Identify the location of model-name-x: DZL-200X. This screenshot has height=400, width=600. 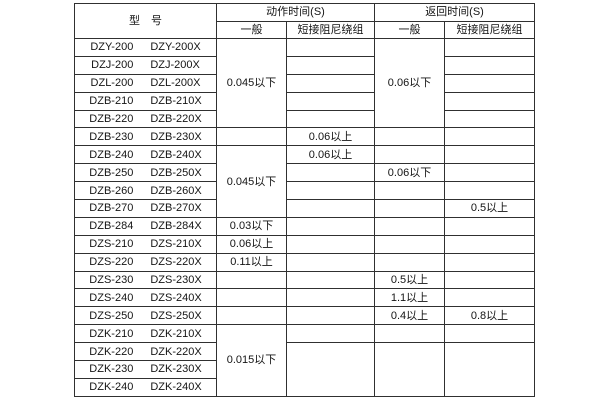
(175, 83).